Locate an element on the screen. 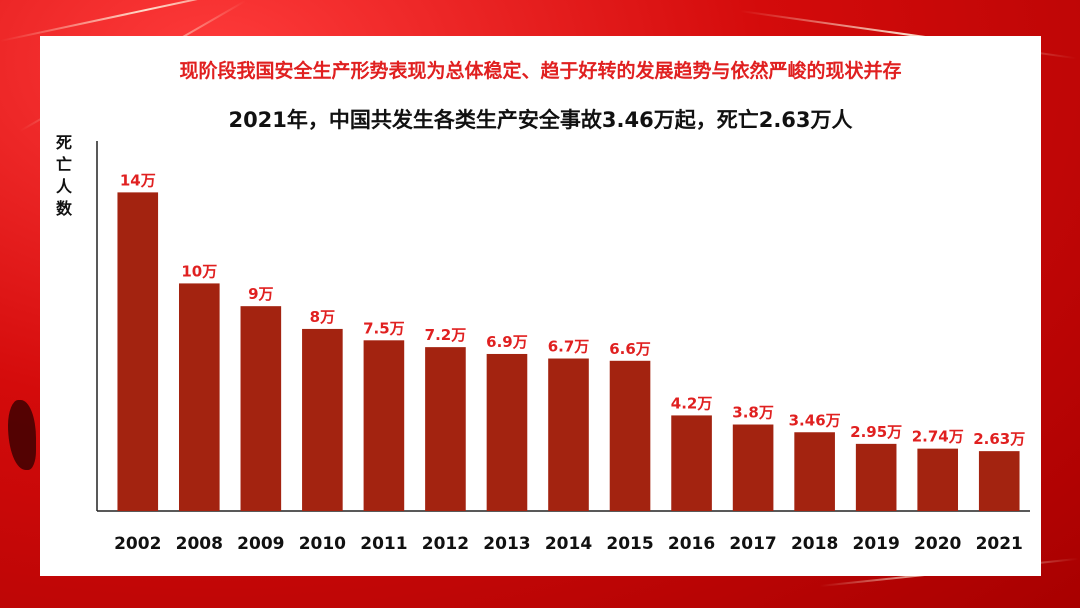  x-tick-label-2015: 2015 is located at coordinates (629, 544).